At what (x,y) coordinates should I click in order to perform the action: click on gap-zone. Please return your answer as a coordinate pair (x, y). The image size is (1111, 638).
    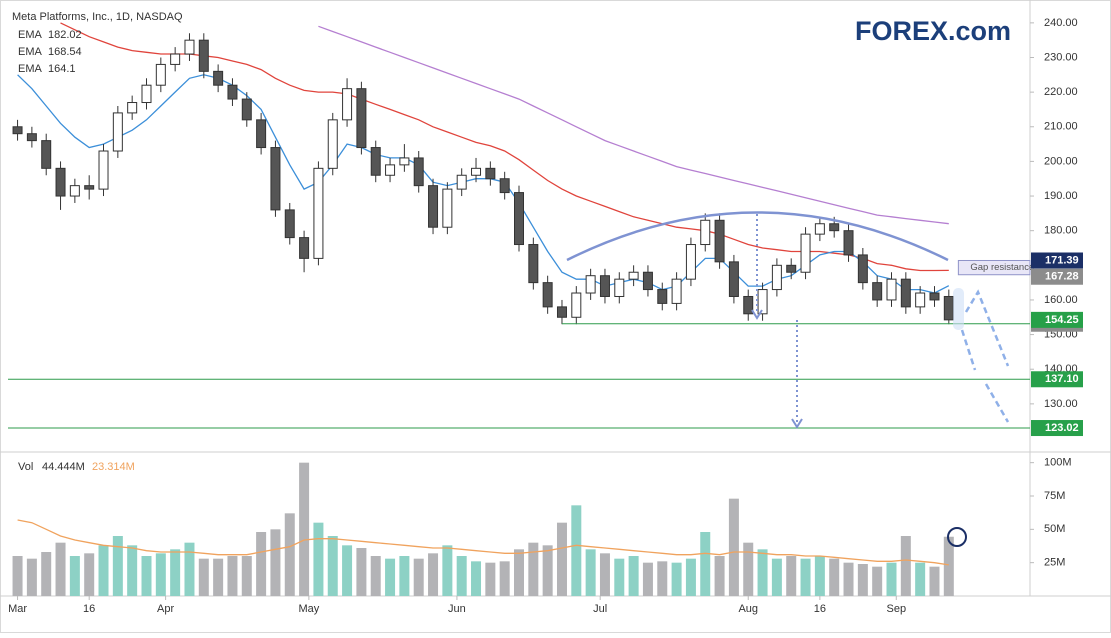
    Looking at the image, I should click on (994, 267).